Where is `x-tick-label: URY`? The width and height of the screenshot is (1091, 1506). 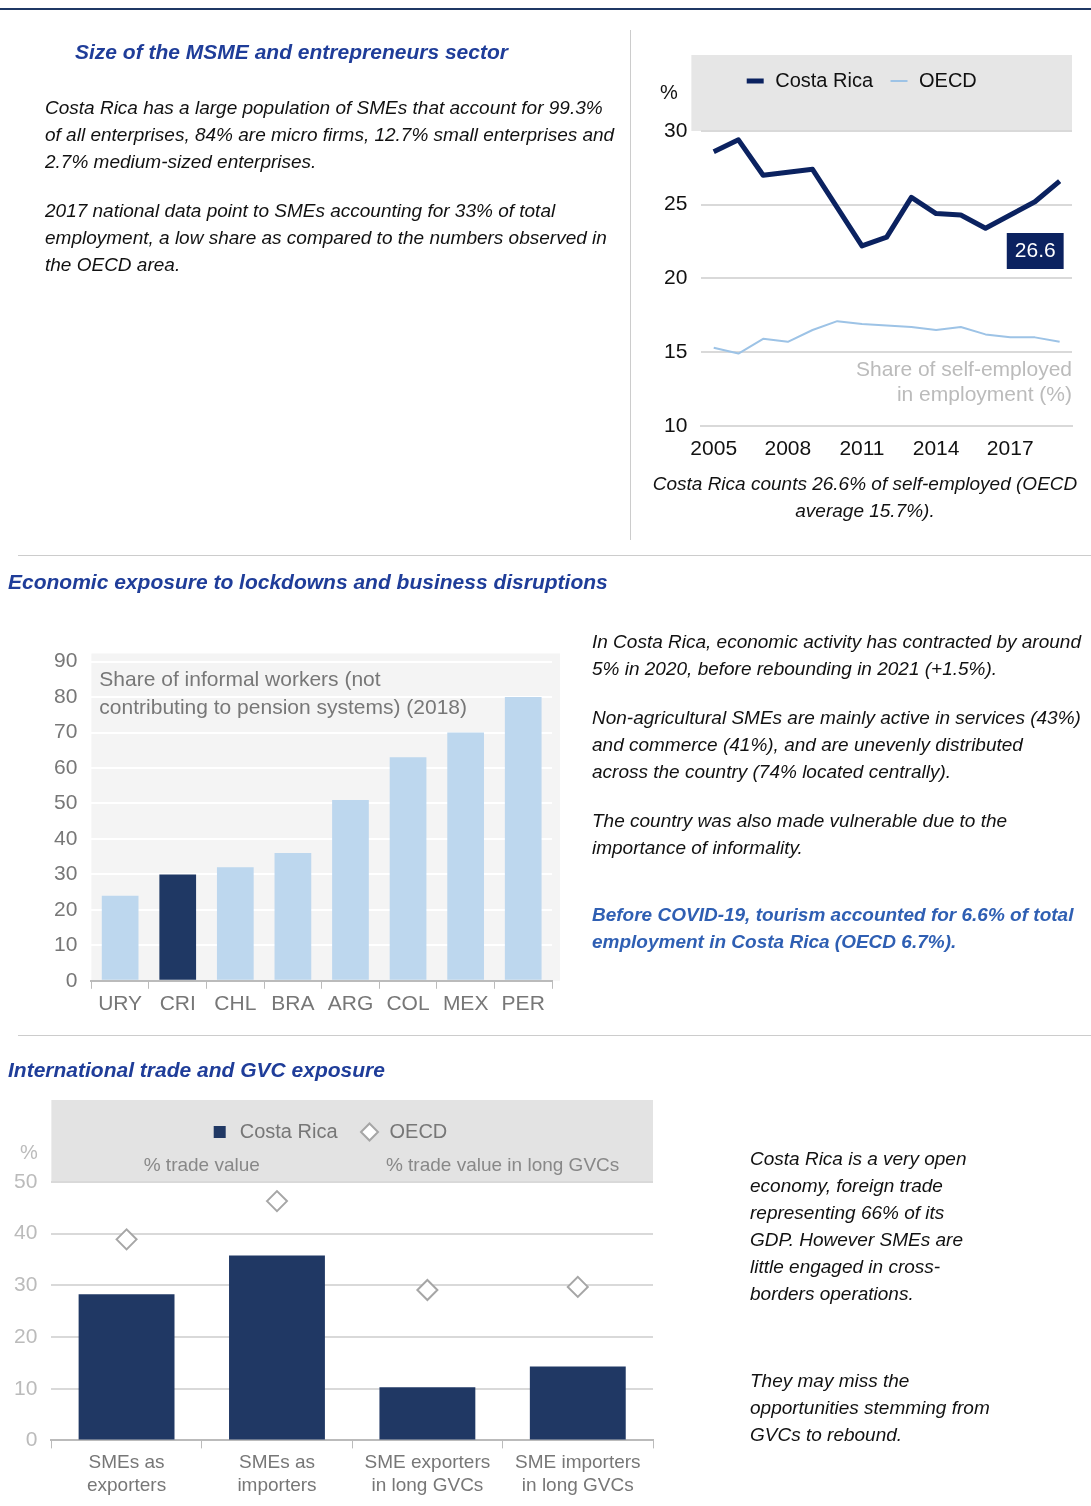
x-tick-label: URY is located at coordinates (120, 1003).